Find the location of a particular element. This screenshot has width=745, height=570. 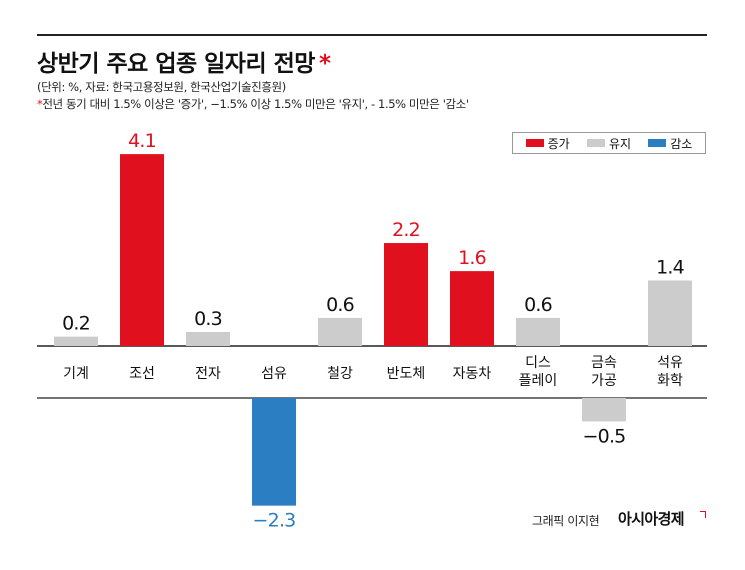

category-label: 자동차 is located at coordinates (472, 374).